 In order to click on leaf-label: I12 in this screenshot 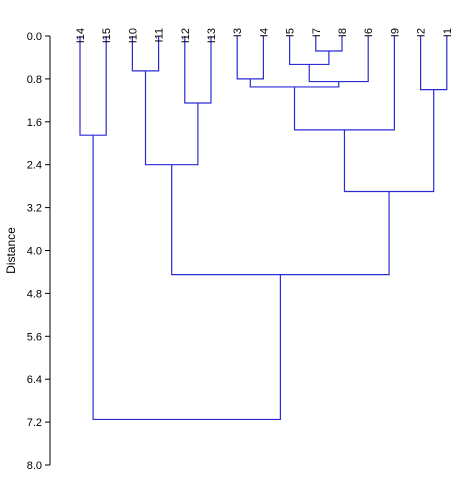, I will do `click(186, 35)`.